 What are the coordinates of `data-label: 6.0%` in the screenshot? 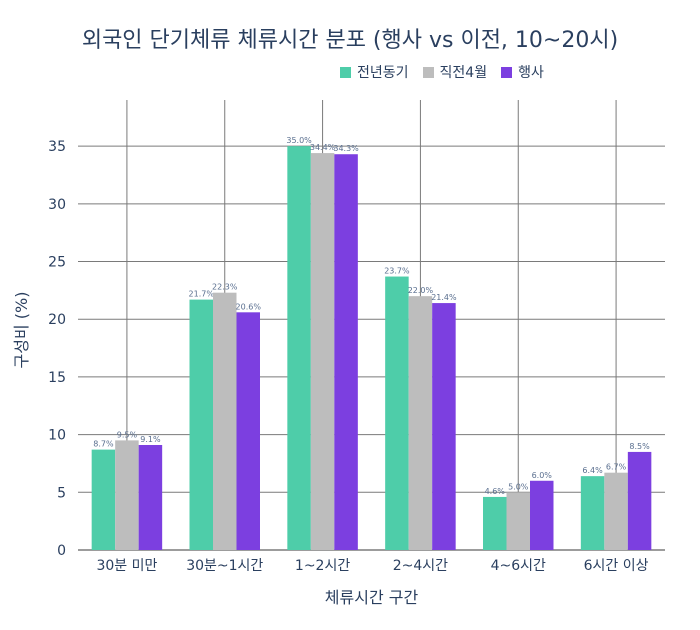 It's located at (542, 475).